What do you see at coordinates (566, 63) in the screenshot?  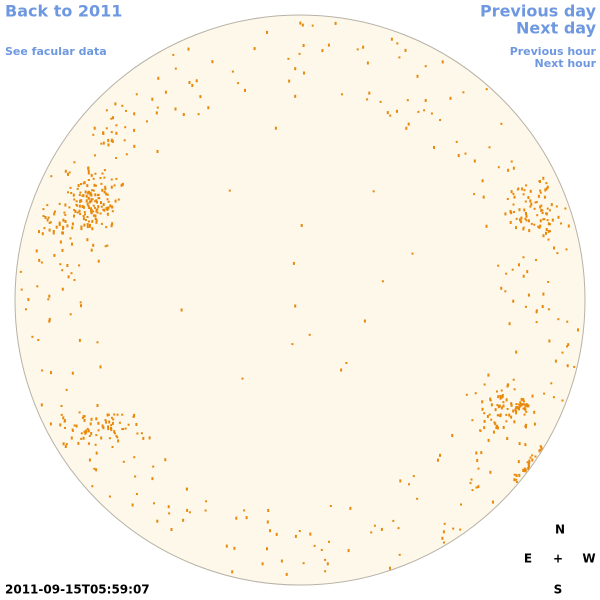 I see `next-hour-link: Next hour` at bounding box center [566, 63].